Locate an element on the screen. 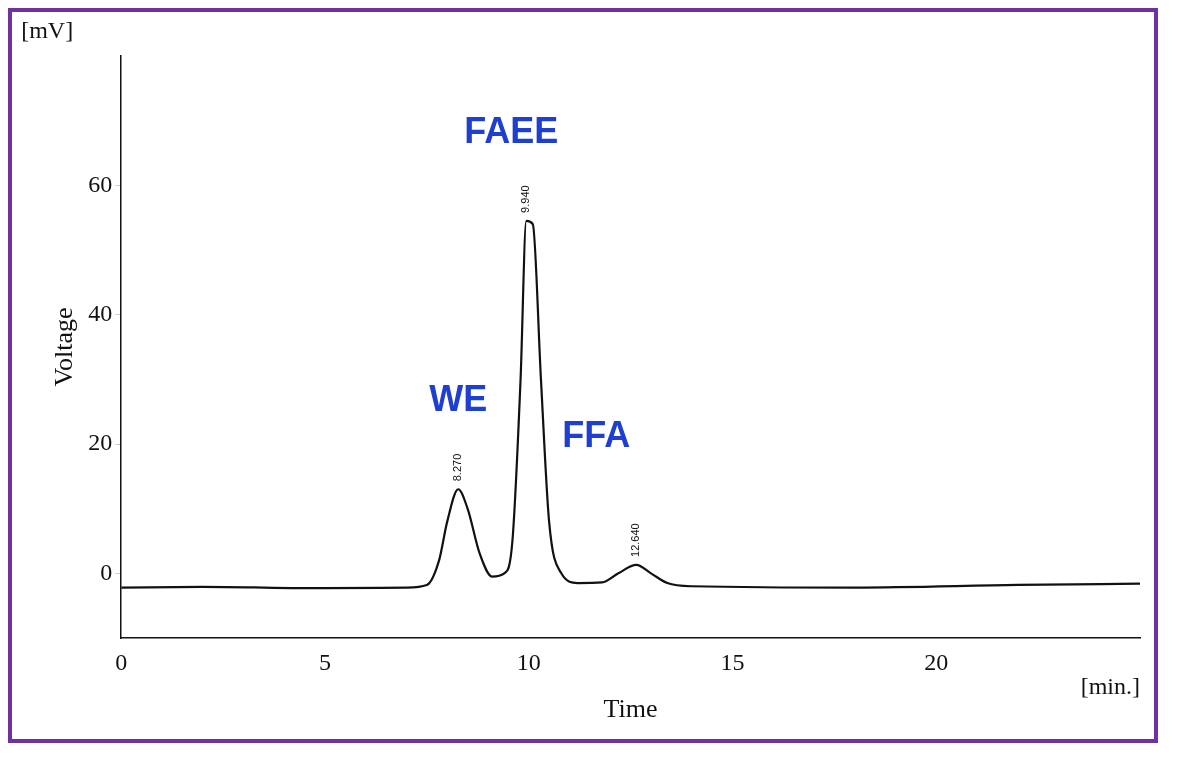  x-tick-label: 10 is located at coordinates (528, 661).